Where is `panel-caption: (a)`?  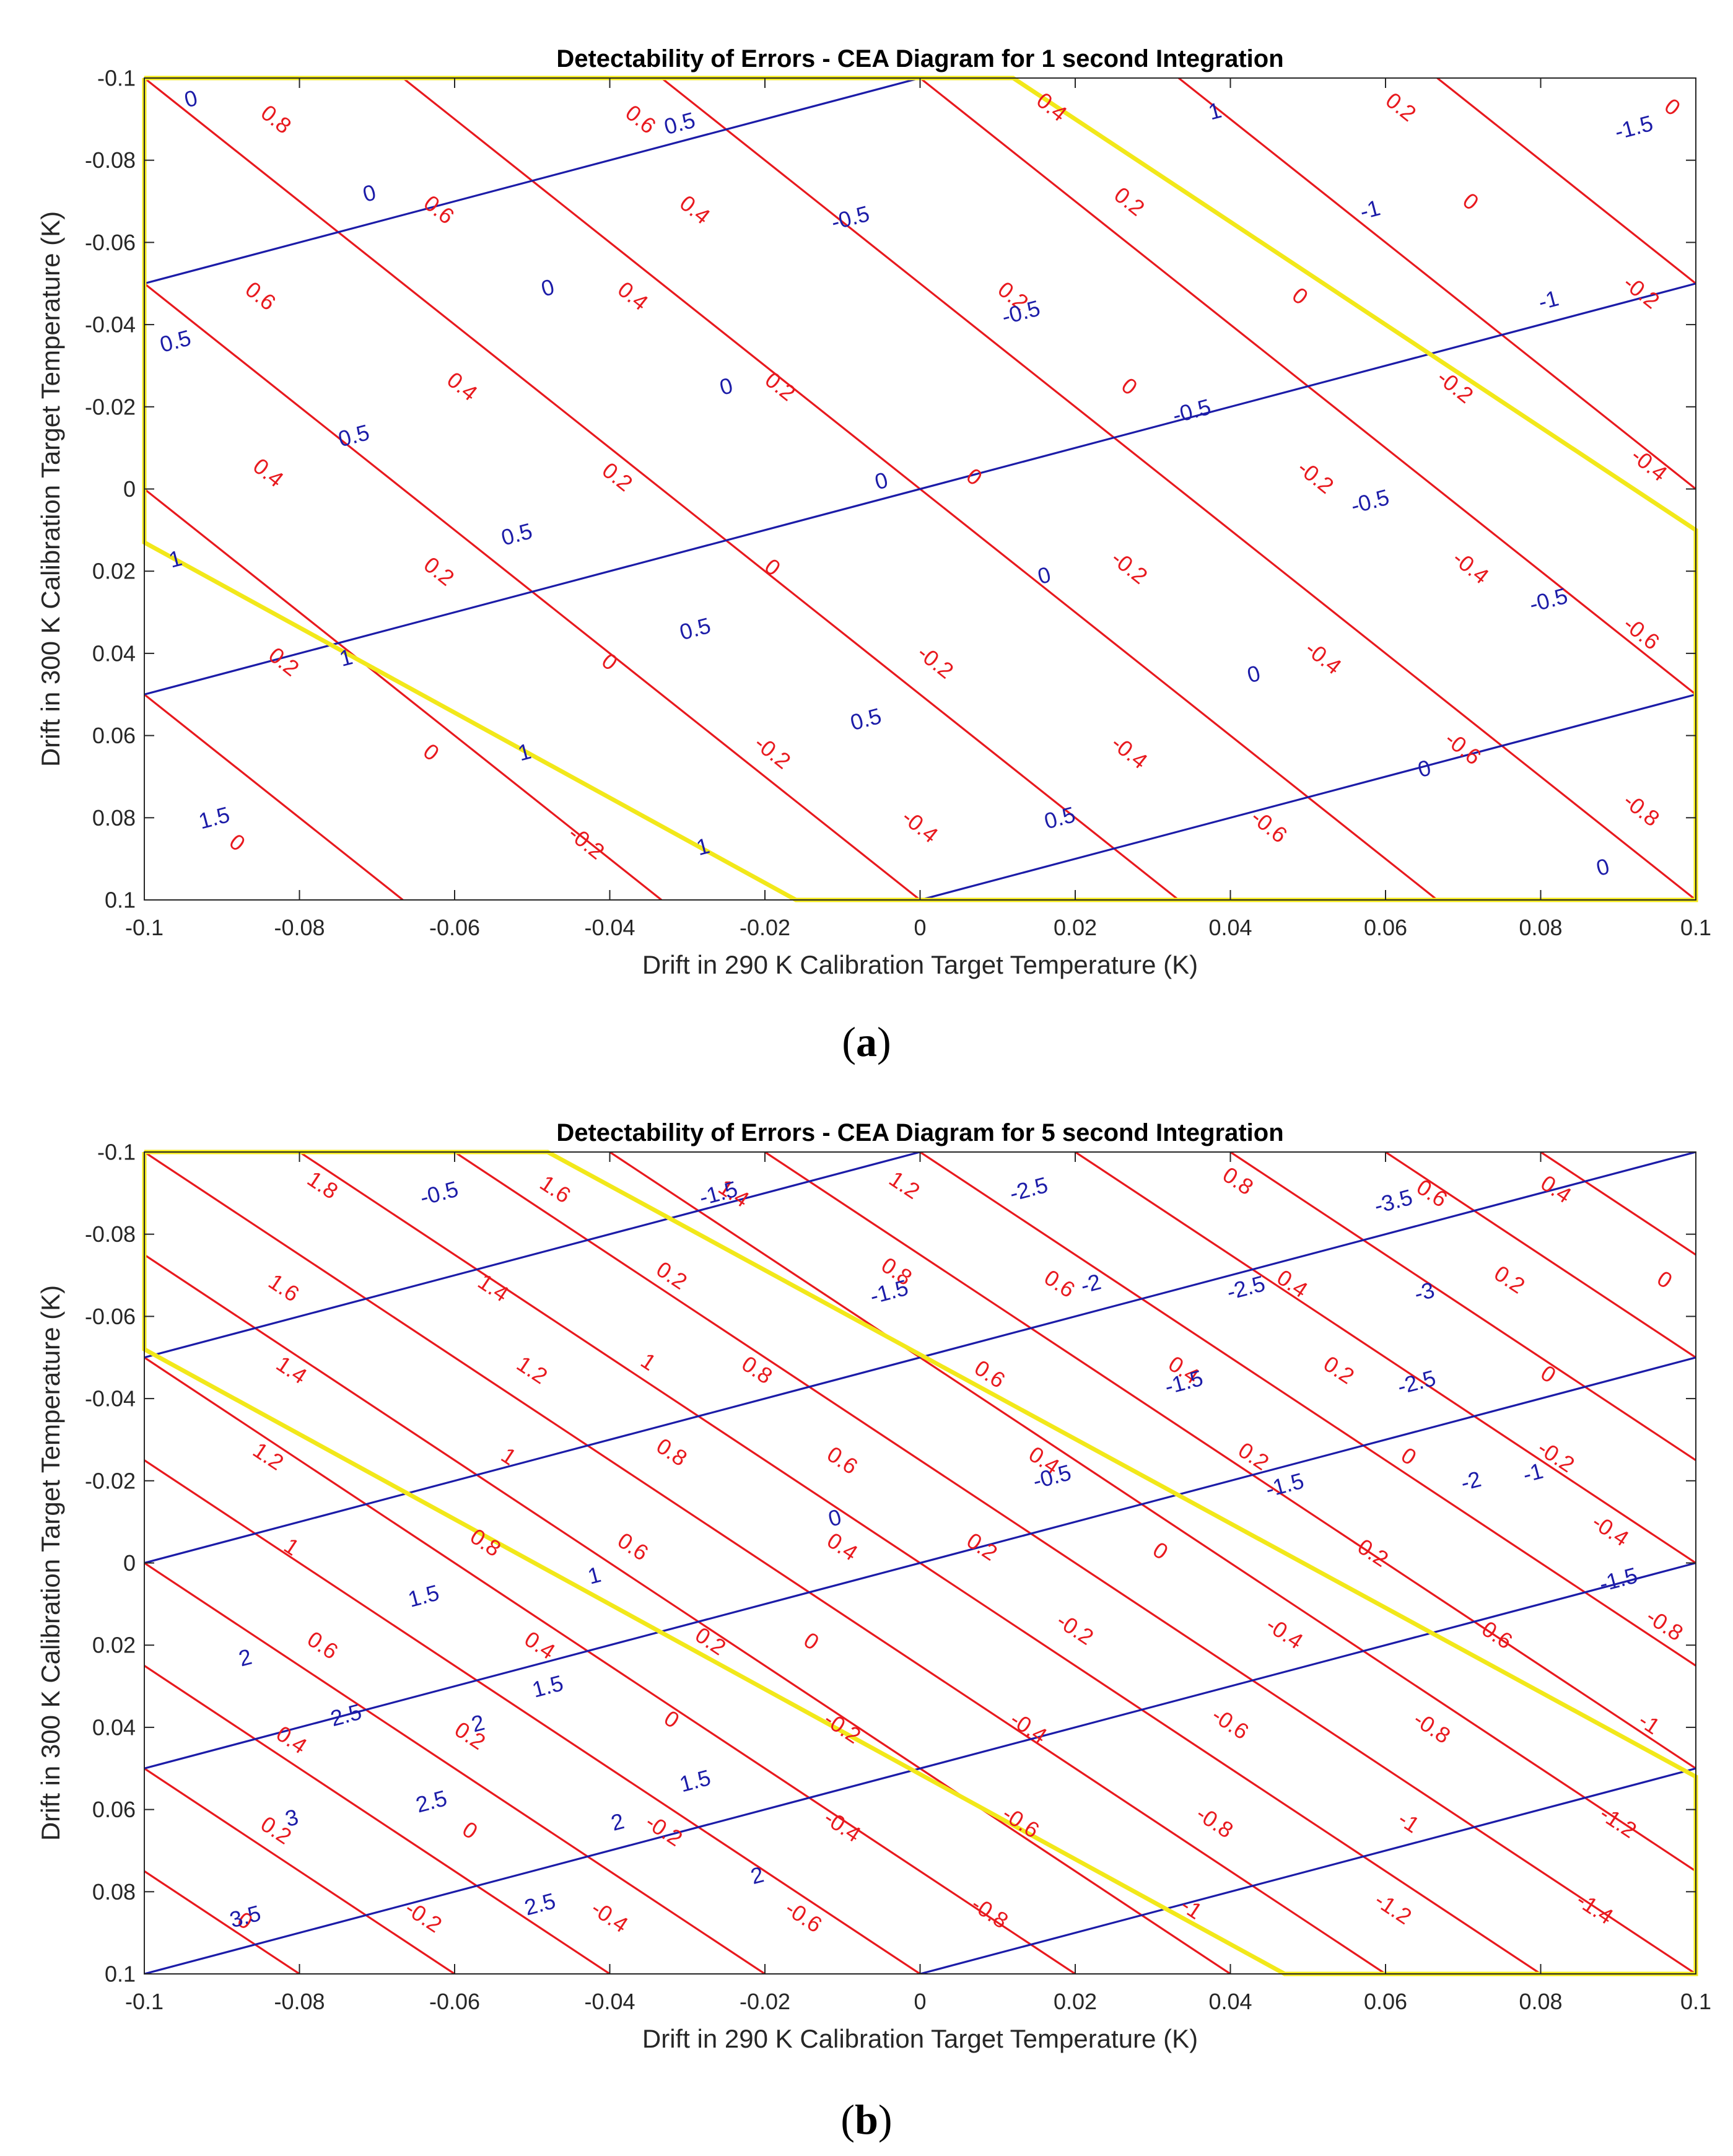 panel-caption: (a) is located at coordinates (866, 1041).